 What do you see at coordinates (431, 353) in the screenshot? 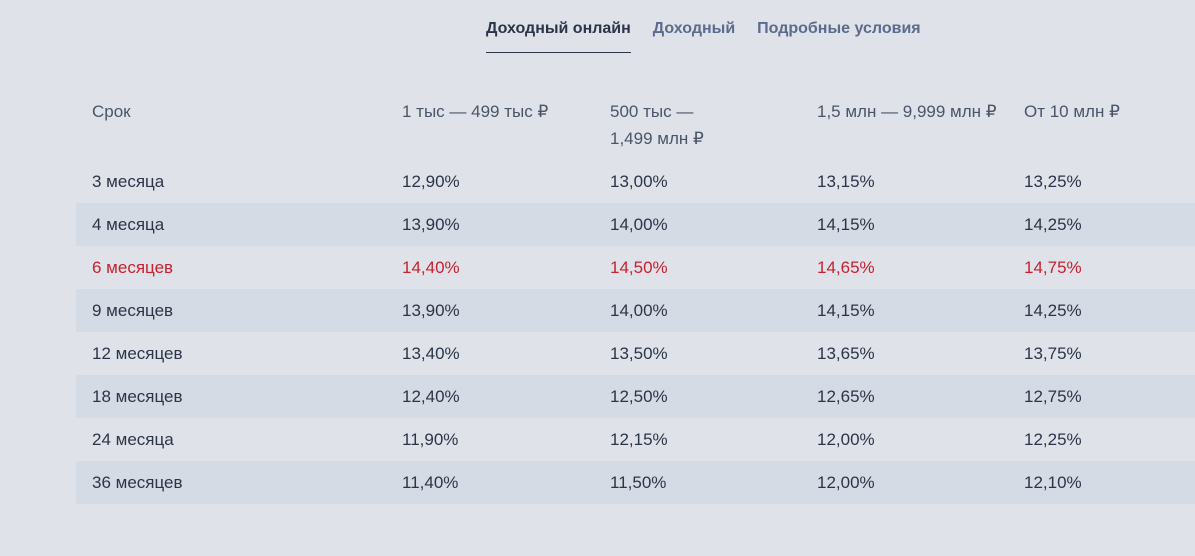
I see `rate-cell: 13,40%` at bounding box center [431, 353].